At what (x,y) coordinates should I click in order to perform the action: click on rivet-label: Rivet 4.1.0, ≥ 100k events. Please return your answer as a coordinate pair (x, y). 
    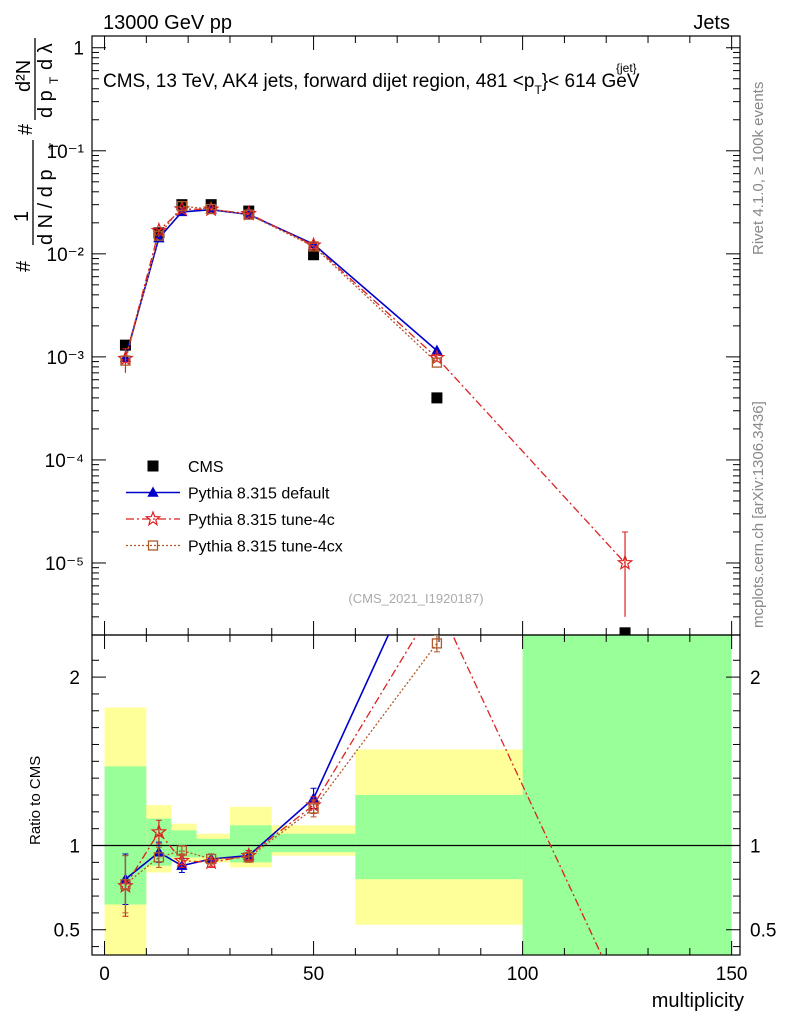
    Looking at the image, I should click on (758, 168).